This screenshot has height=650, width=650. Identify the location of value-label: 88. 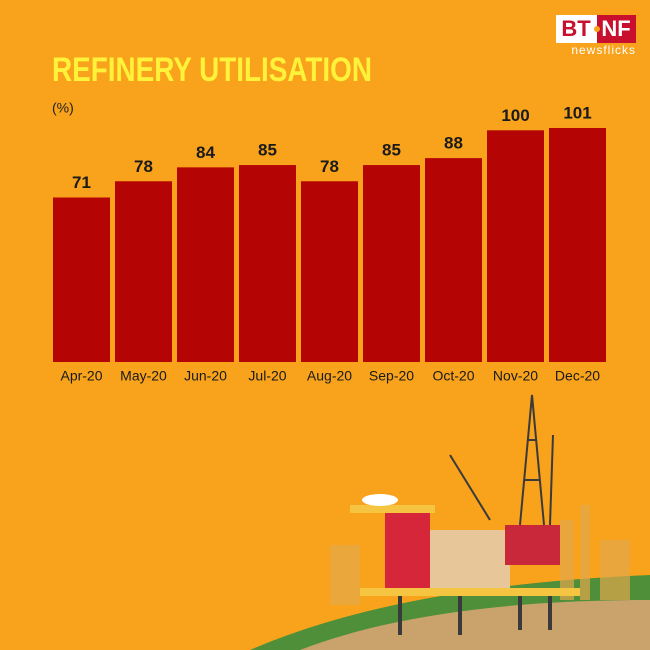
(453, 143).